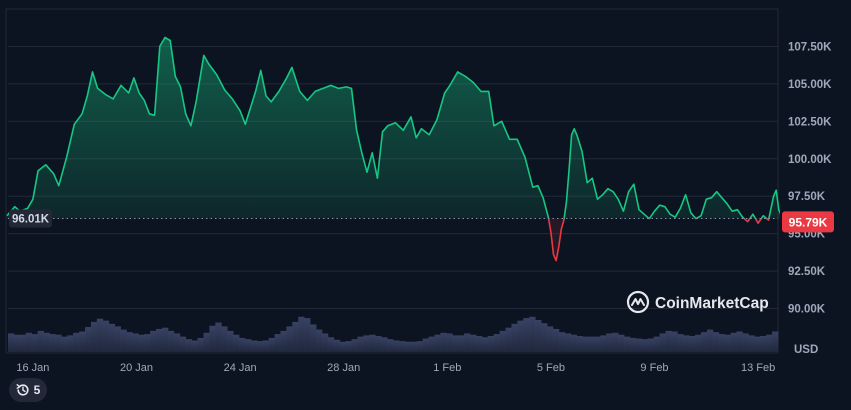 This screenshot has height=410, width=851. What do you see at coordinates (31, 220) in the screenshot?
I see `reference-price-value: 96.01K` at bounding box center [31, 220].